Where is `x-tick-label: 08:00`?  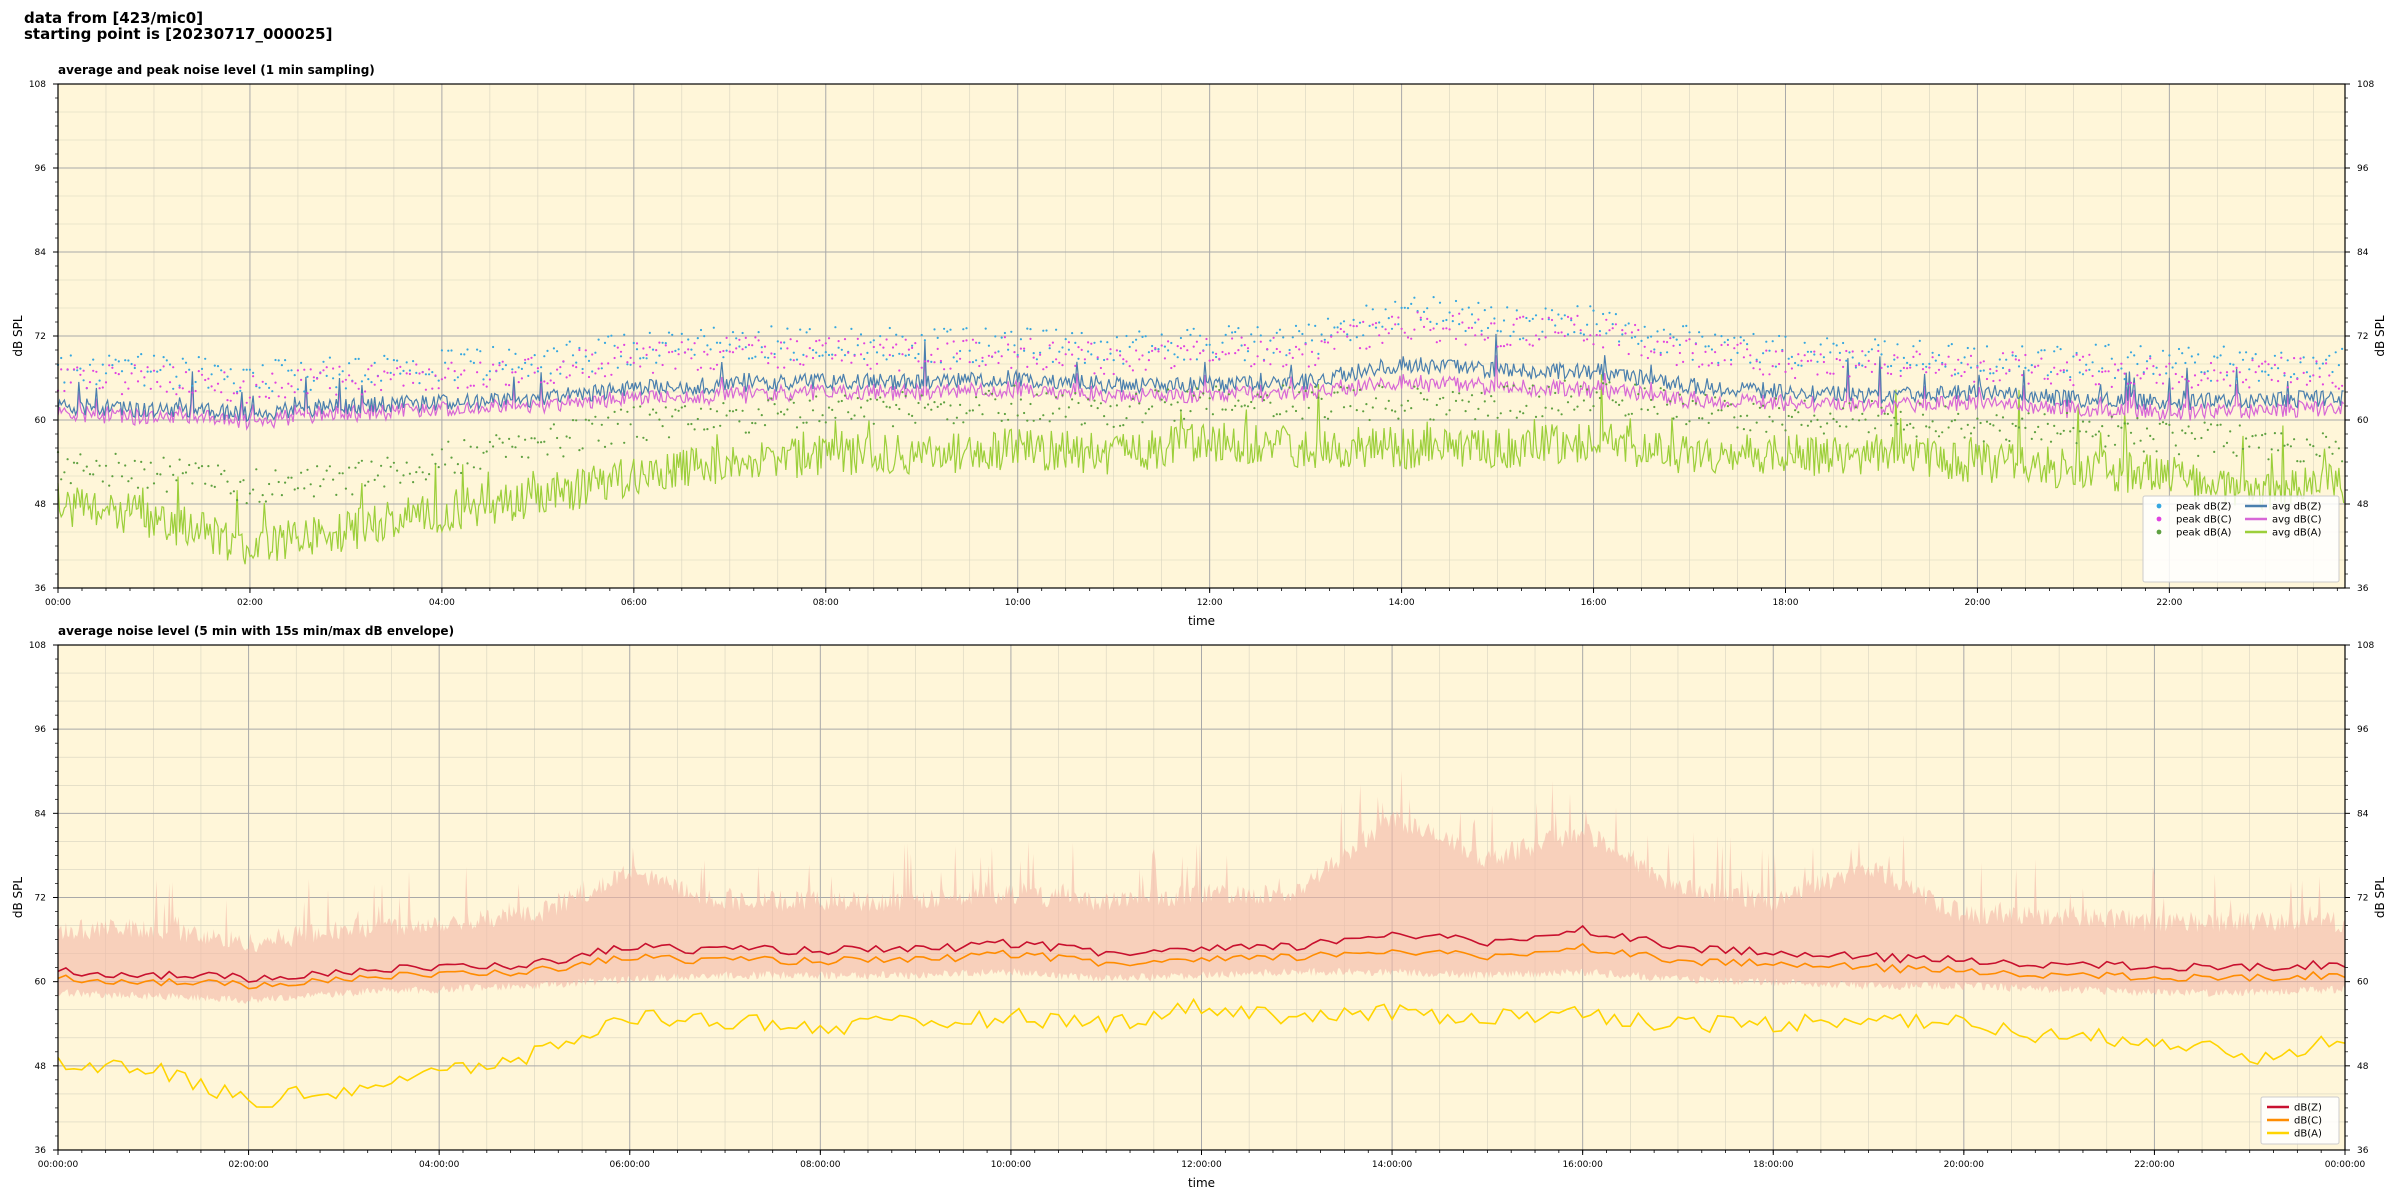 x-tick-label: 08:00 is located at coordinates (826, 603).